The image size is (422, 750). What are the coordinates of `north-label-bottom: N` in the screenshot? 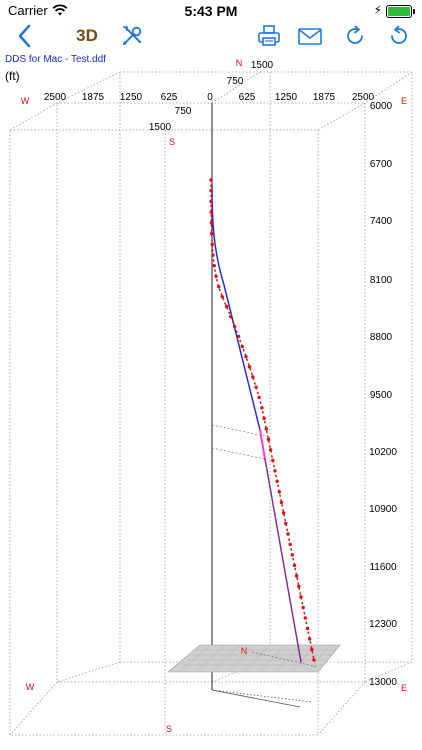 It's located at (244, 651).